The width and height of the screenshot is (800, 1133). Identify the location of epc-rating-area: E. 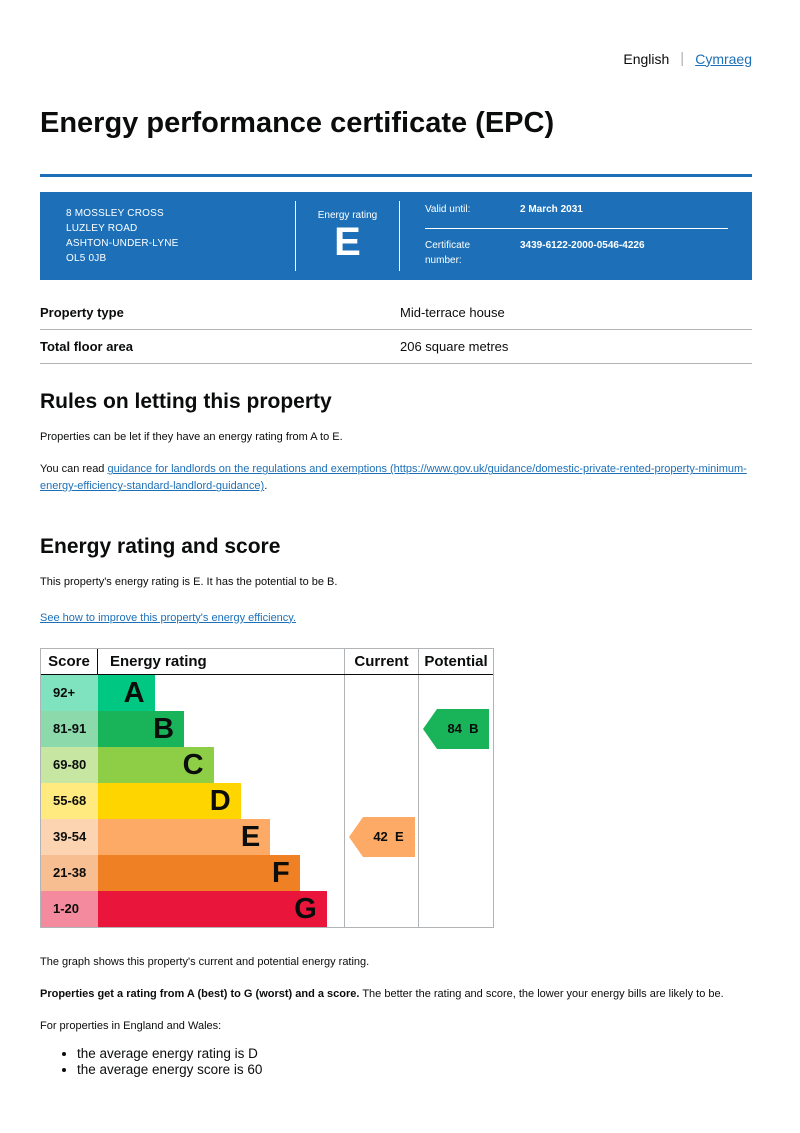
(221, 836).